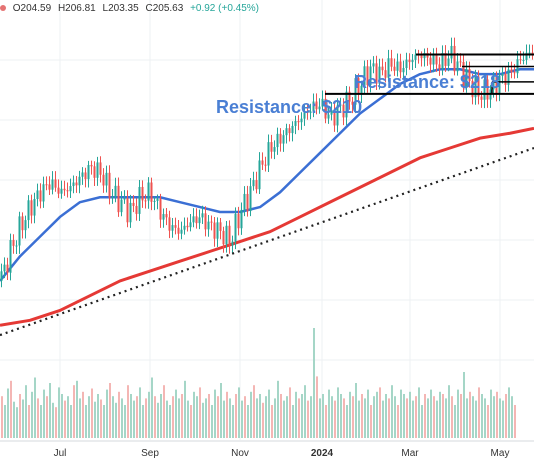 The height and width of the screenshot is (462, 534). Describe the element at coordinates (32, 8) in the screenshot. I see `legend-open: O204.59` at that location.